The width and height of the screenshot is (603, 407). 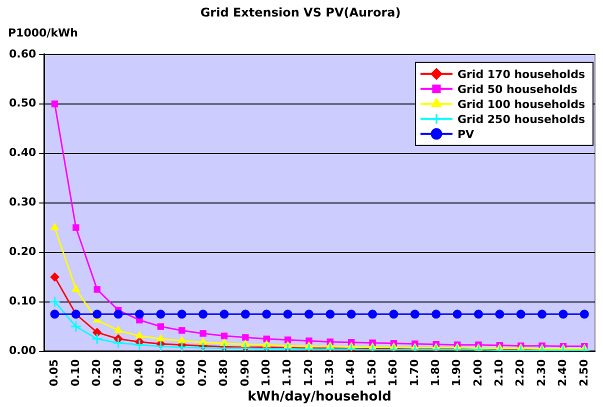 What do you see at coordinates (22, 351) in the screenshot?
I see `y-tick-label: 0.00` at bounding box center [22, 351].